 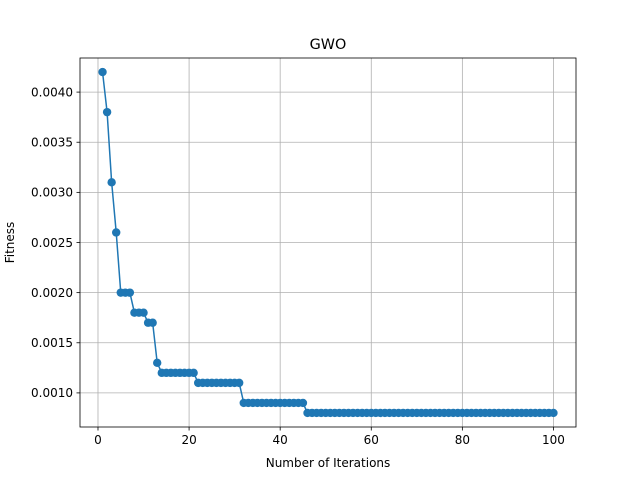 I want to click on x-tick-label: 0, so click(x=98, y=440).